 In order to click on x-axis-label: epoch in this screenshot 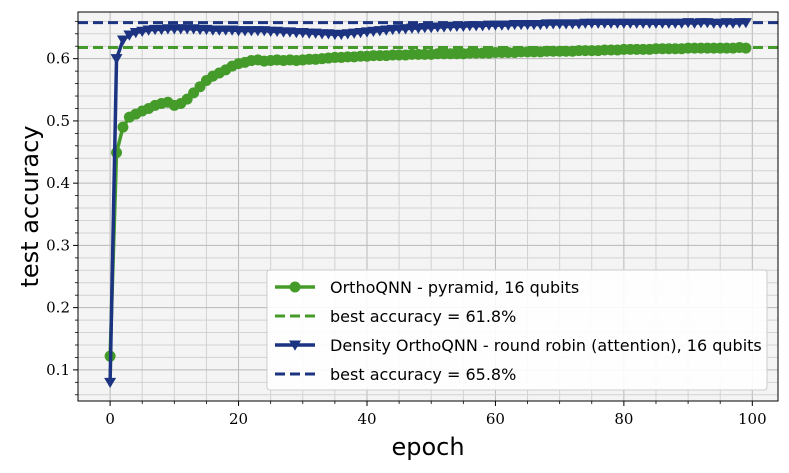, I will do `click(427, 447)`.